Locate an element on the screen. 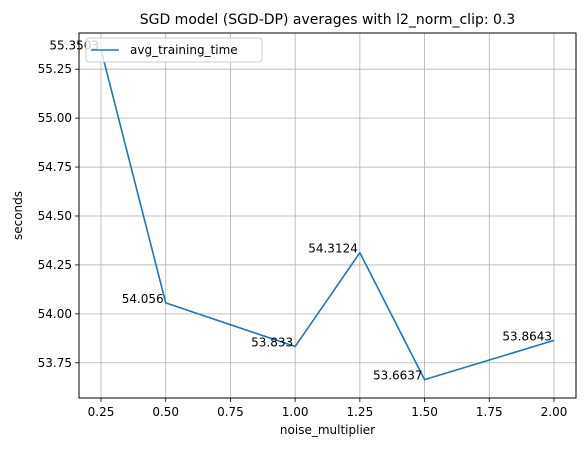 The height and width of the screenshot is (455, 584). x-tick-label: 1.00 is located at coordinates (295, 412).